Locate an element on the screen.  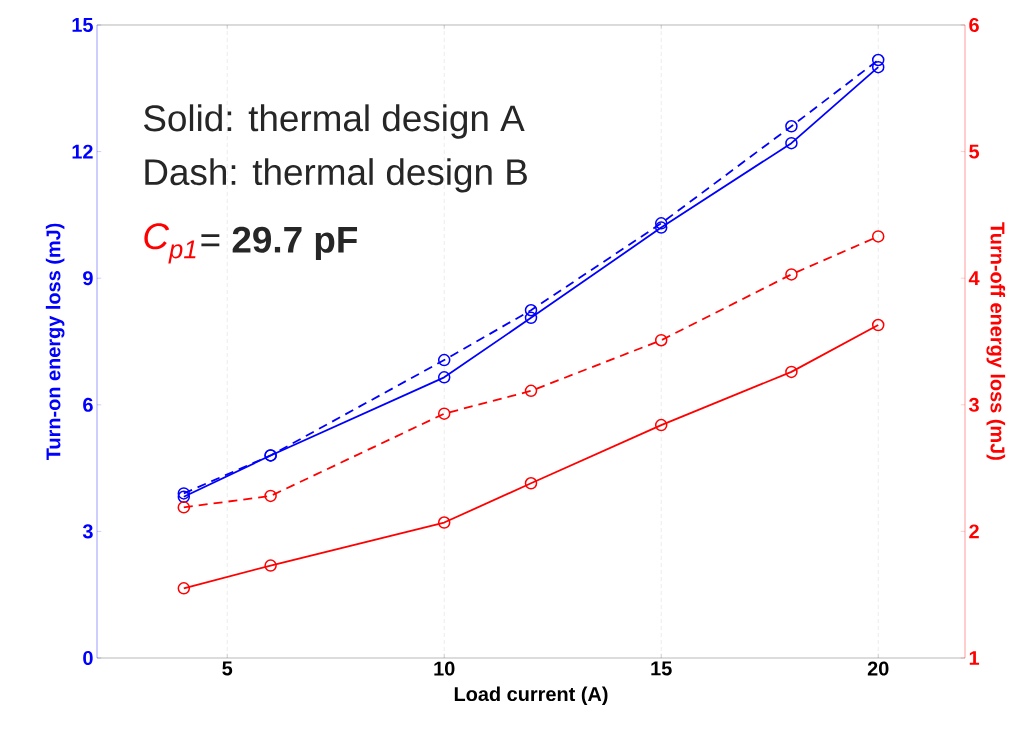
x-tick-label: 15 is located at coordinates (661, 668).